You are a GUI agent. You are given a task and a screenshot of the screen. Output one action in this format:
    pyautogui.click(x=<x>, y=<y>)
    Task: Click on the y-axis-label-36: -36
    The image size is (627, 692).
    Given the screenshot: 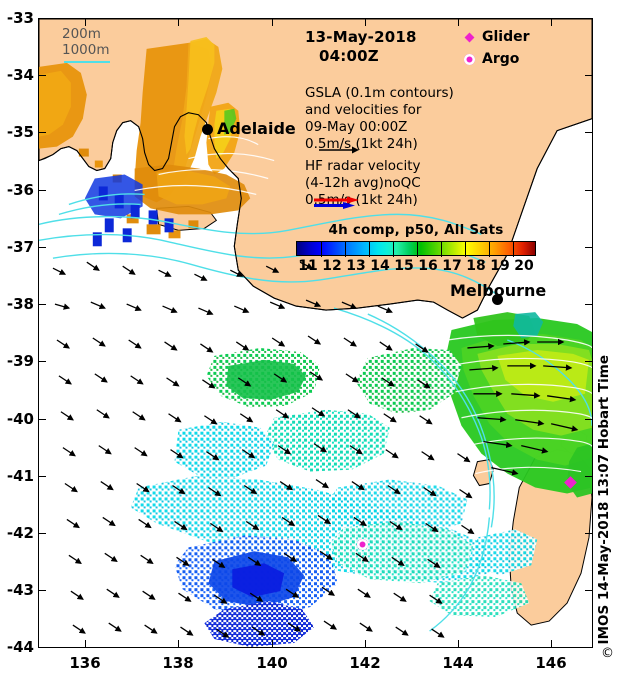 What is the action you would take?
    pyautogui.click(x=20, y=190)
    